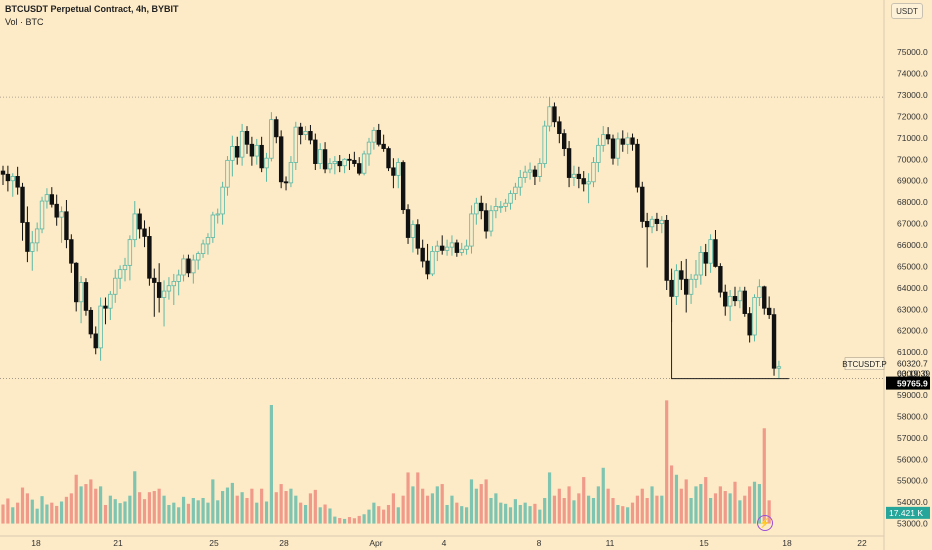 The width and height of the screenshot is (932, 550). I want to click on symbol-title: BTCUSDT Perpetual Contract, 4h, BYBIT, so click(92, 9).